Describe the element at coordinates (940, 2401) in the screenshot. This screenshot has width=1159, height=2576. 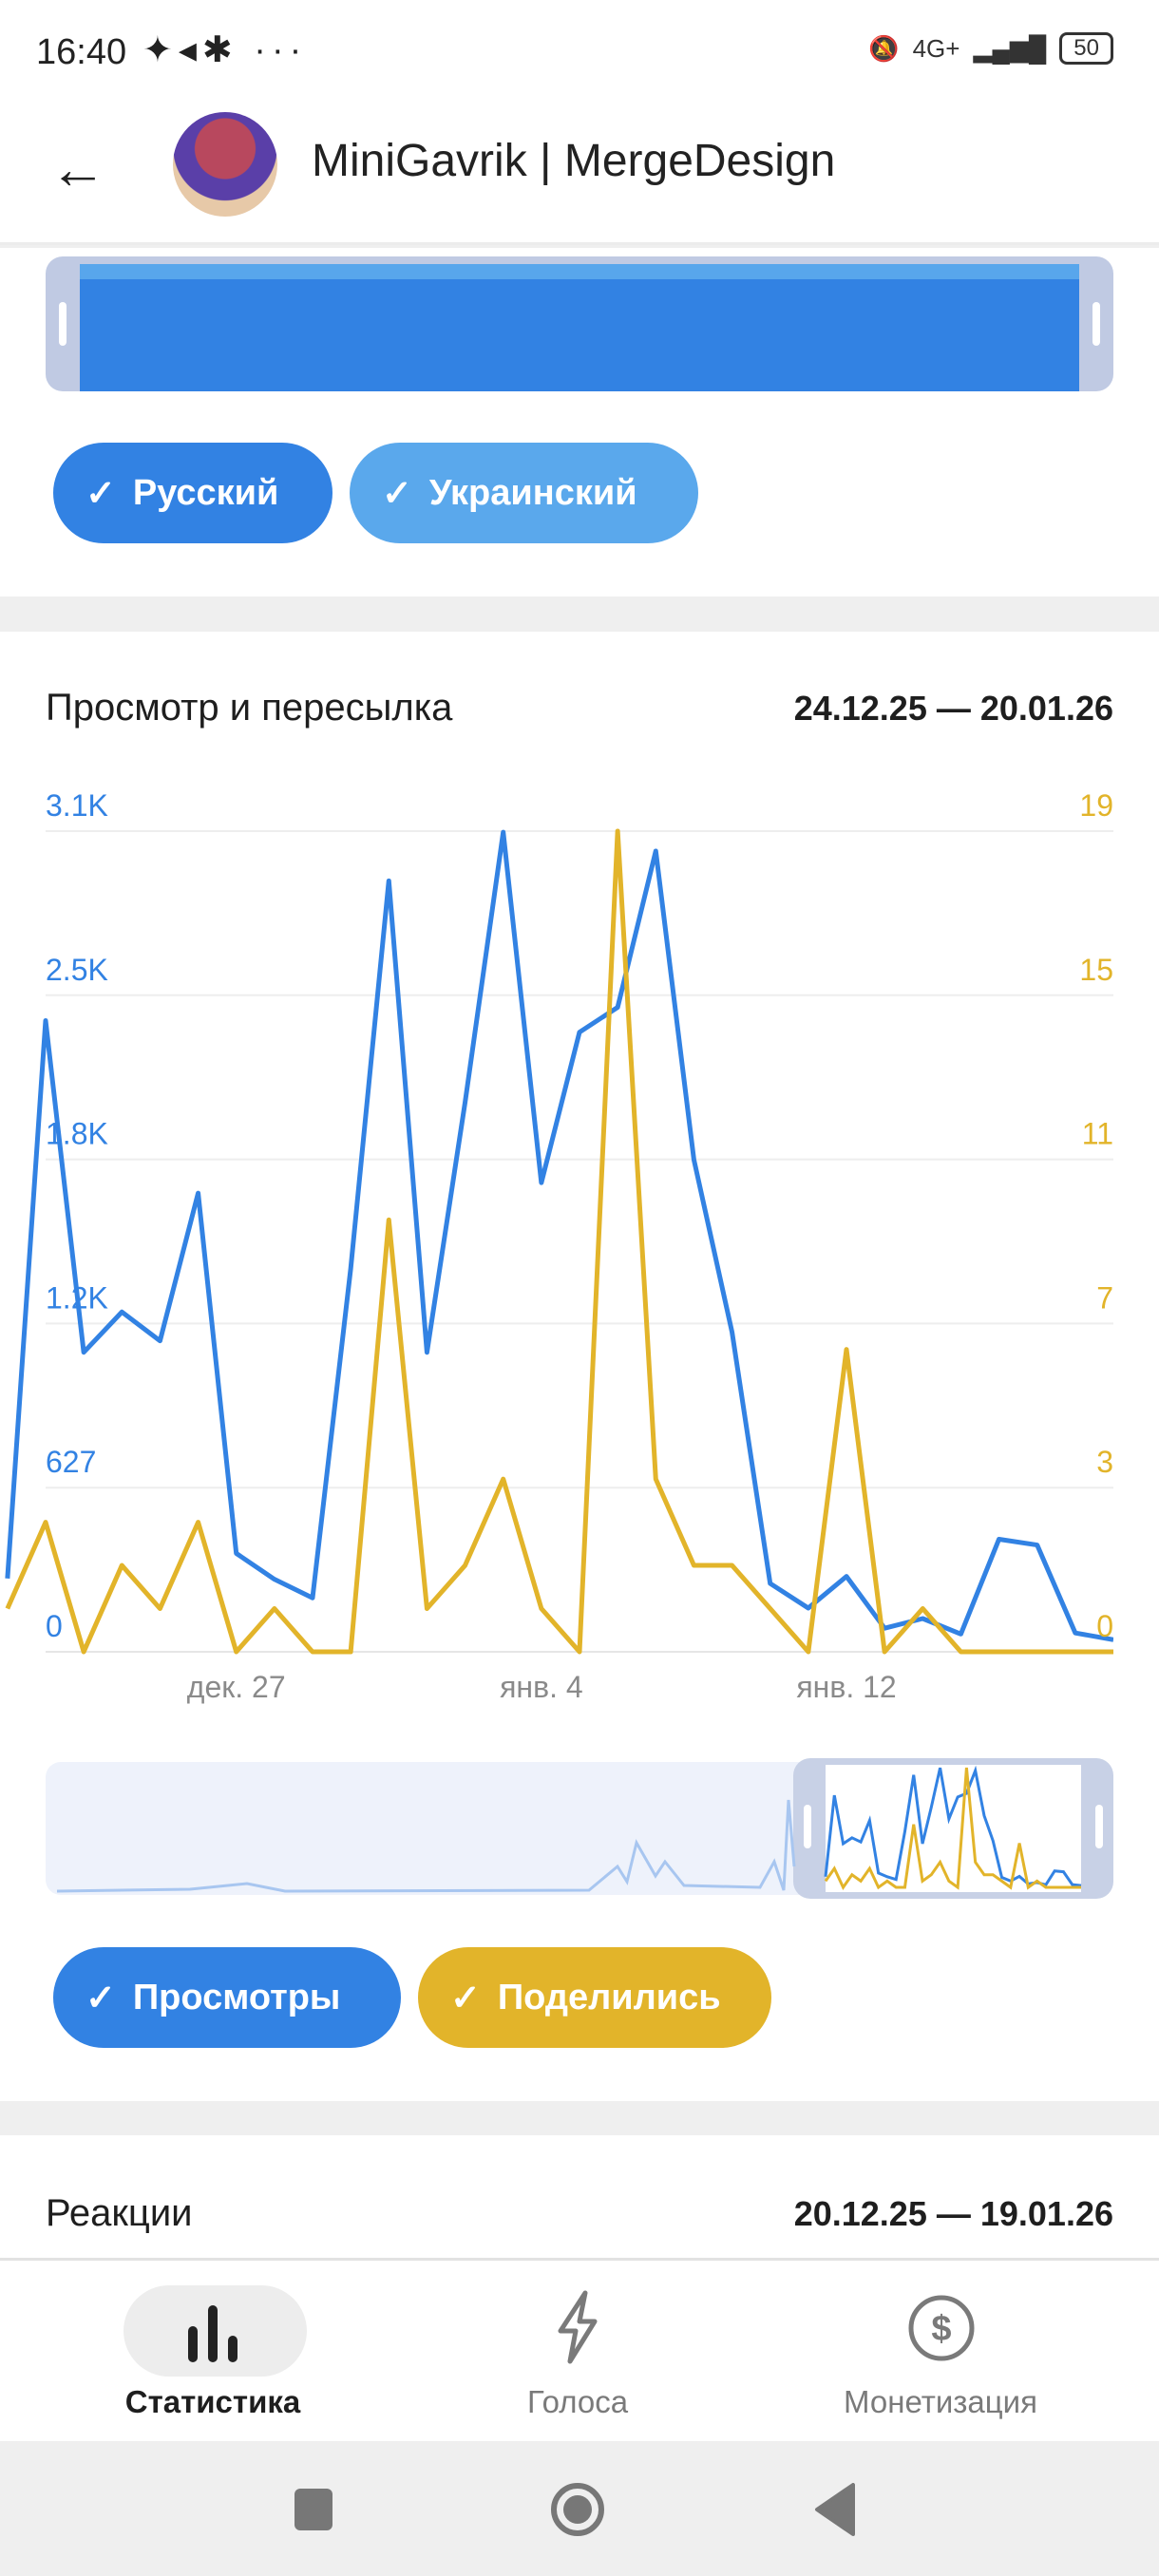
I see `nav-label: Монетизация` at that location.